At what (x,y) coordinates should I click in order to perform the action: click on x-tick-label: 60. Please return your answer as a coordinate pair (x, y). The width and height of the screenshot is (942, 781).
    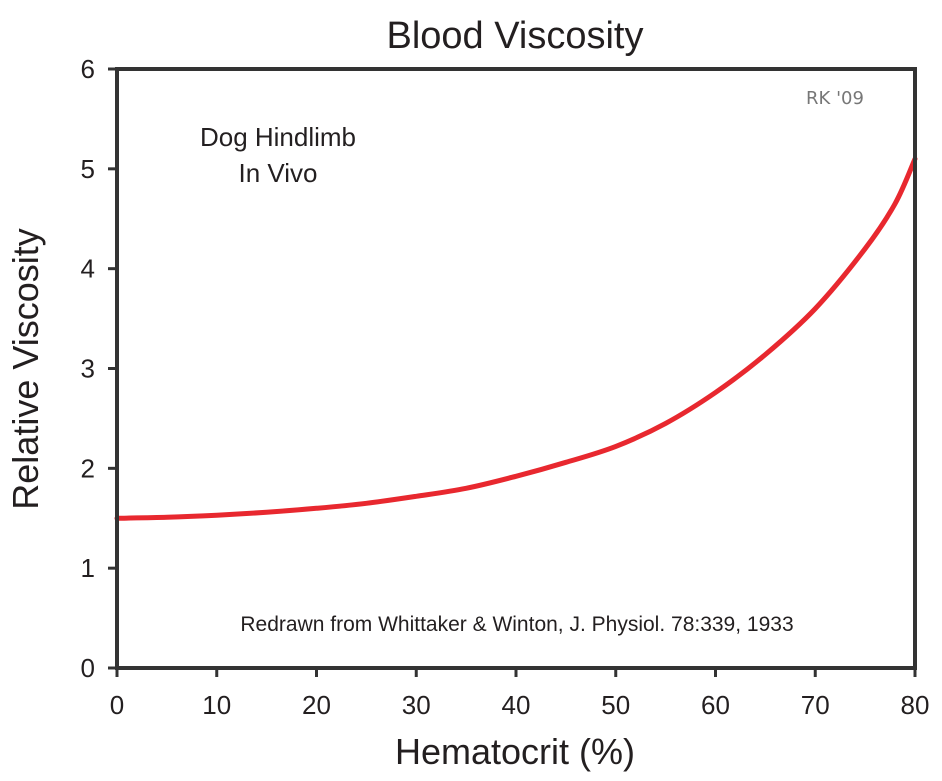
    Looking at the image, I should click on (715, 705).